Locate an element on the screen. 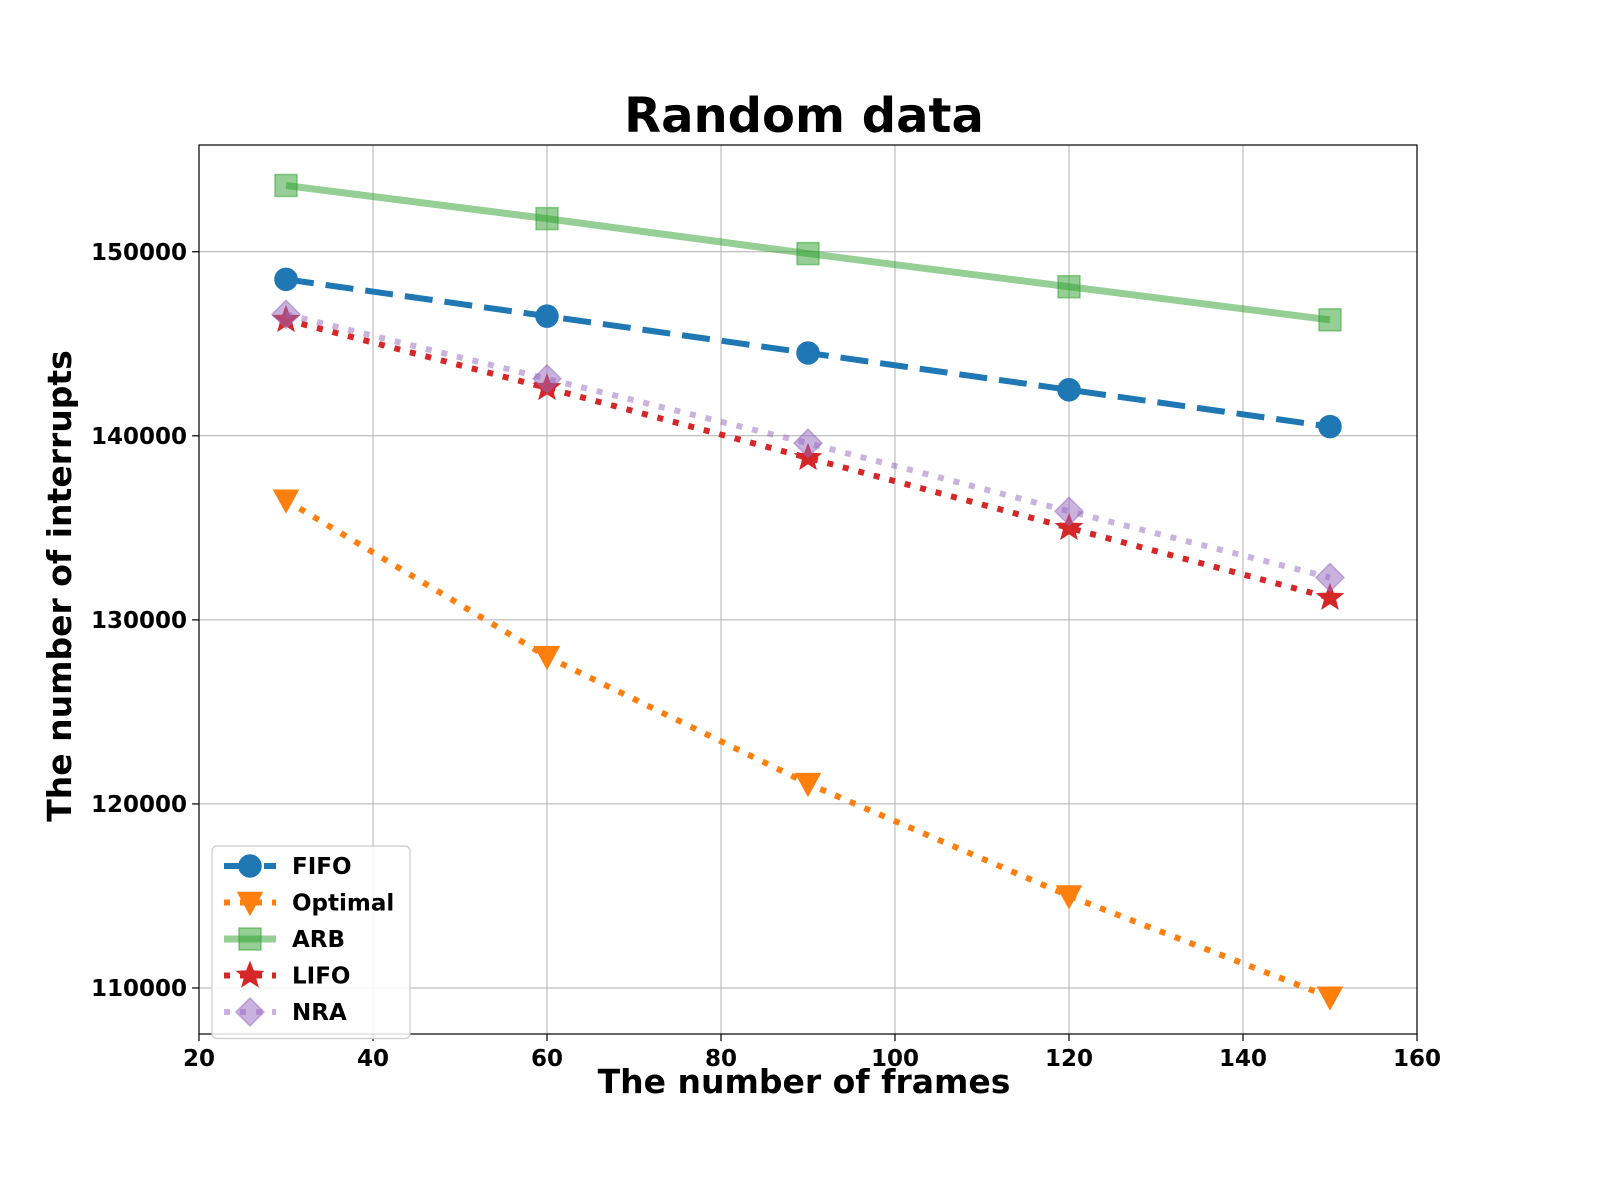 The image size is (1600, 1200). legend-marker-lifo is located at coordinates (250, 974).